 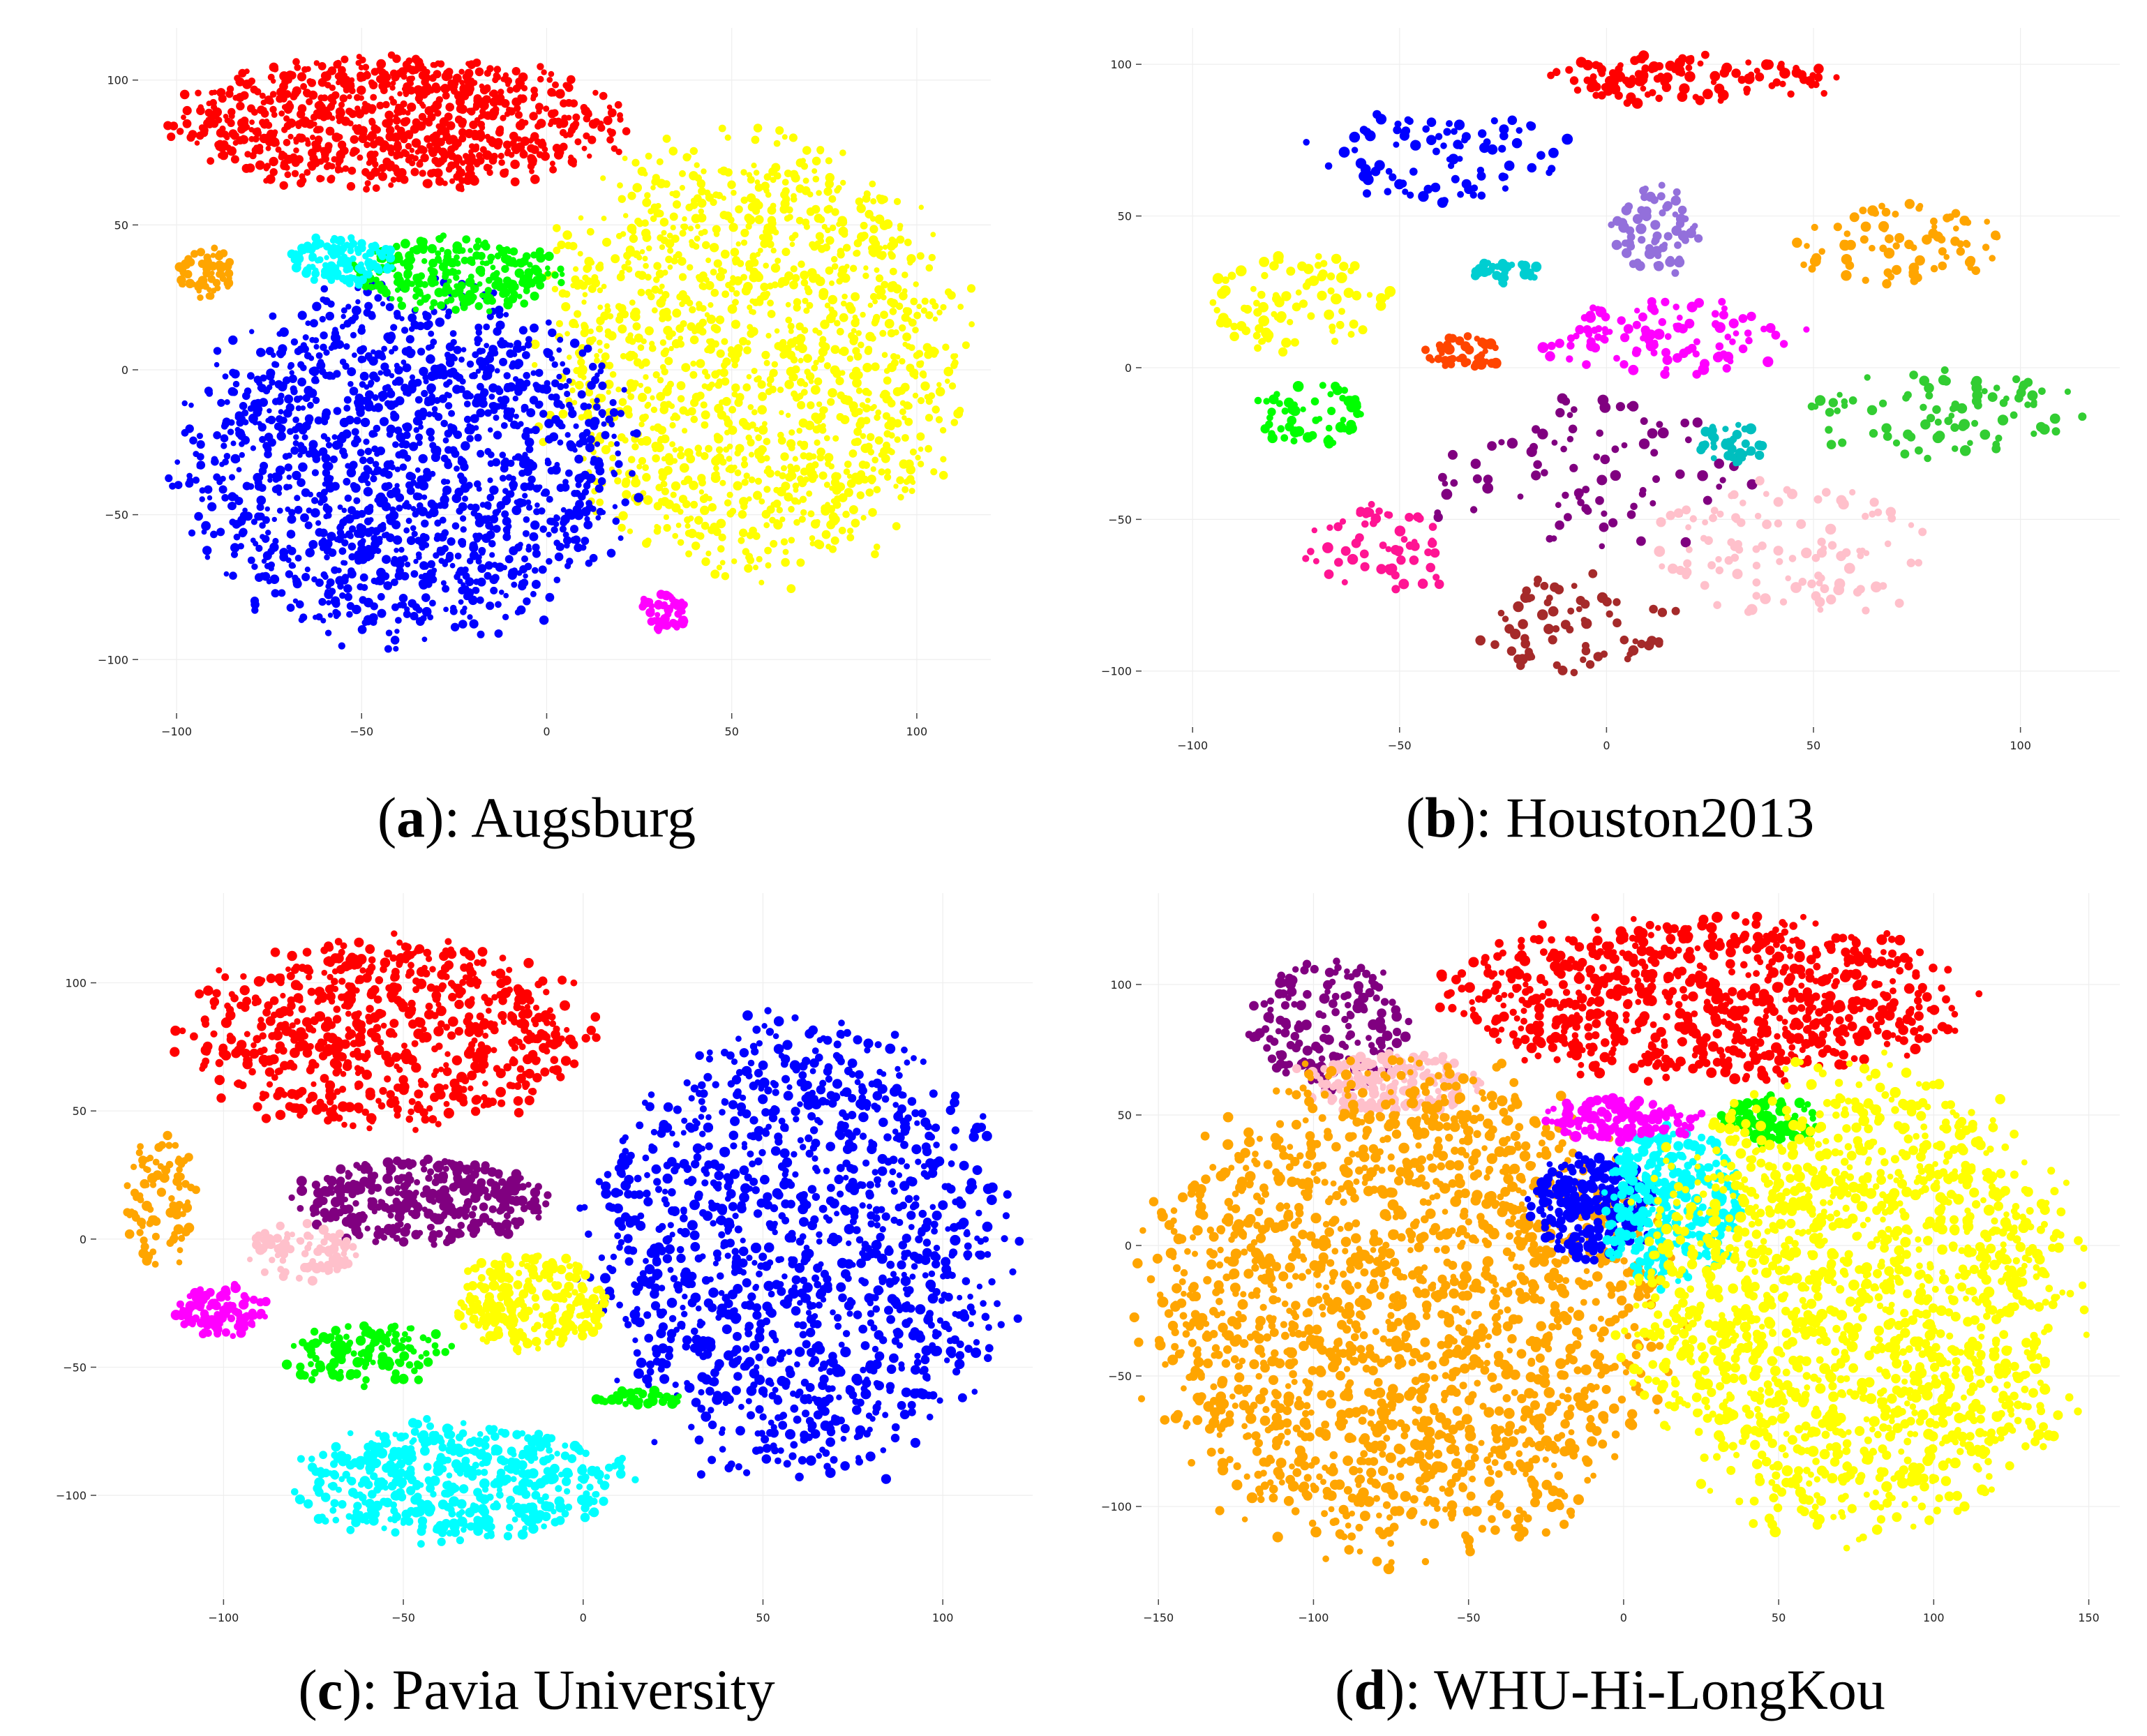 What do you see at coordinates (732, 731) in the screenshot?
I see `x-tick-label: 50` at bounding box center [732, 731].